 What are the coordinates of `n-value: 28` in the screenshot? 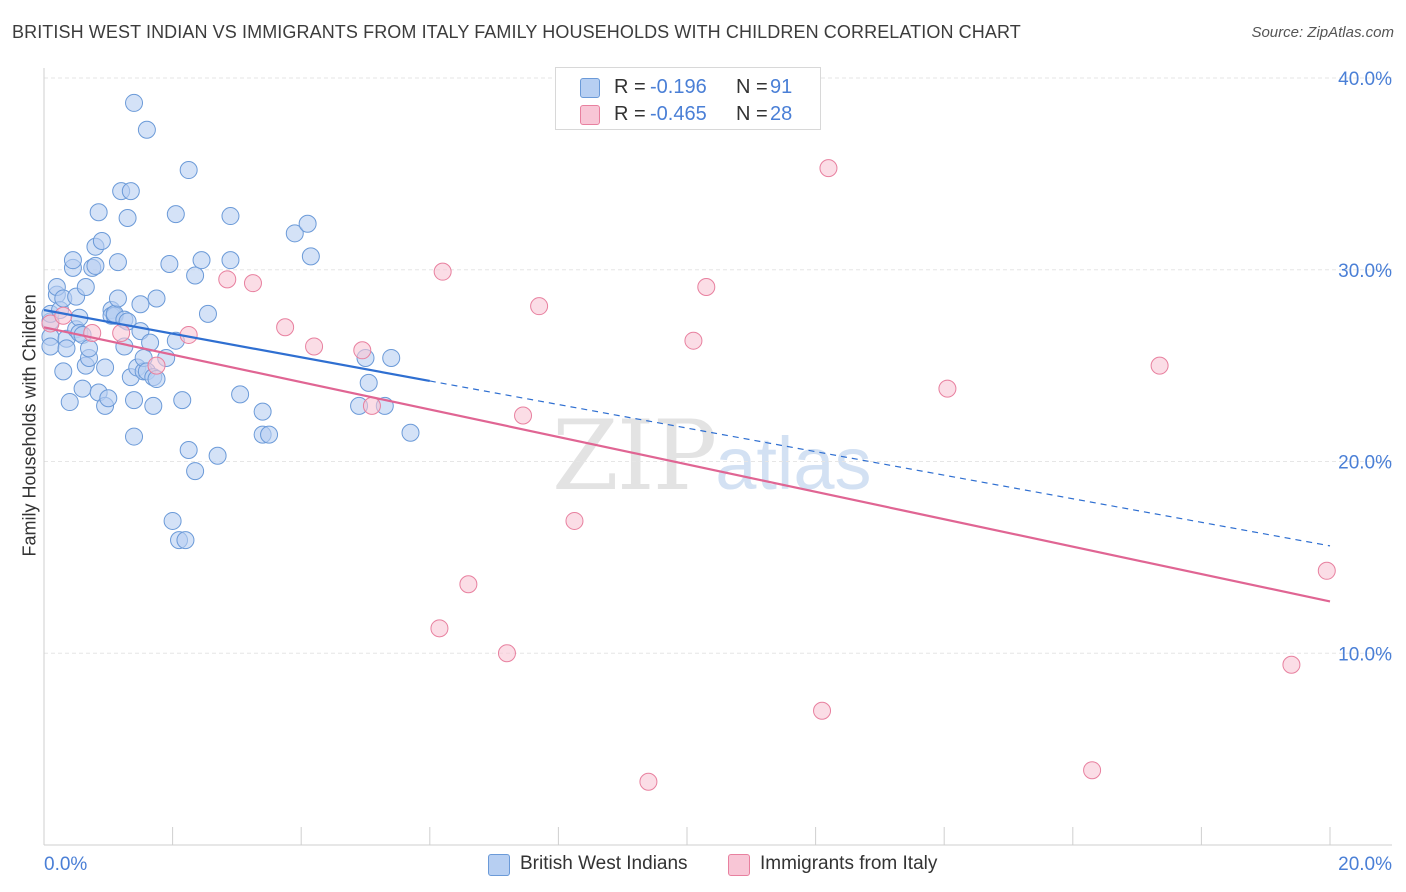 It's located at (781, 114).